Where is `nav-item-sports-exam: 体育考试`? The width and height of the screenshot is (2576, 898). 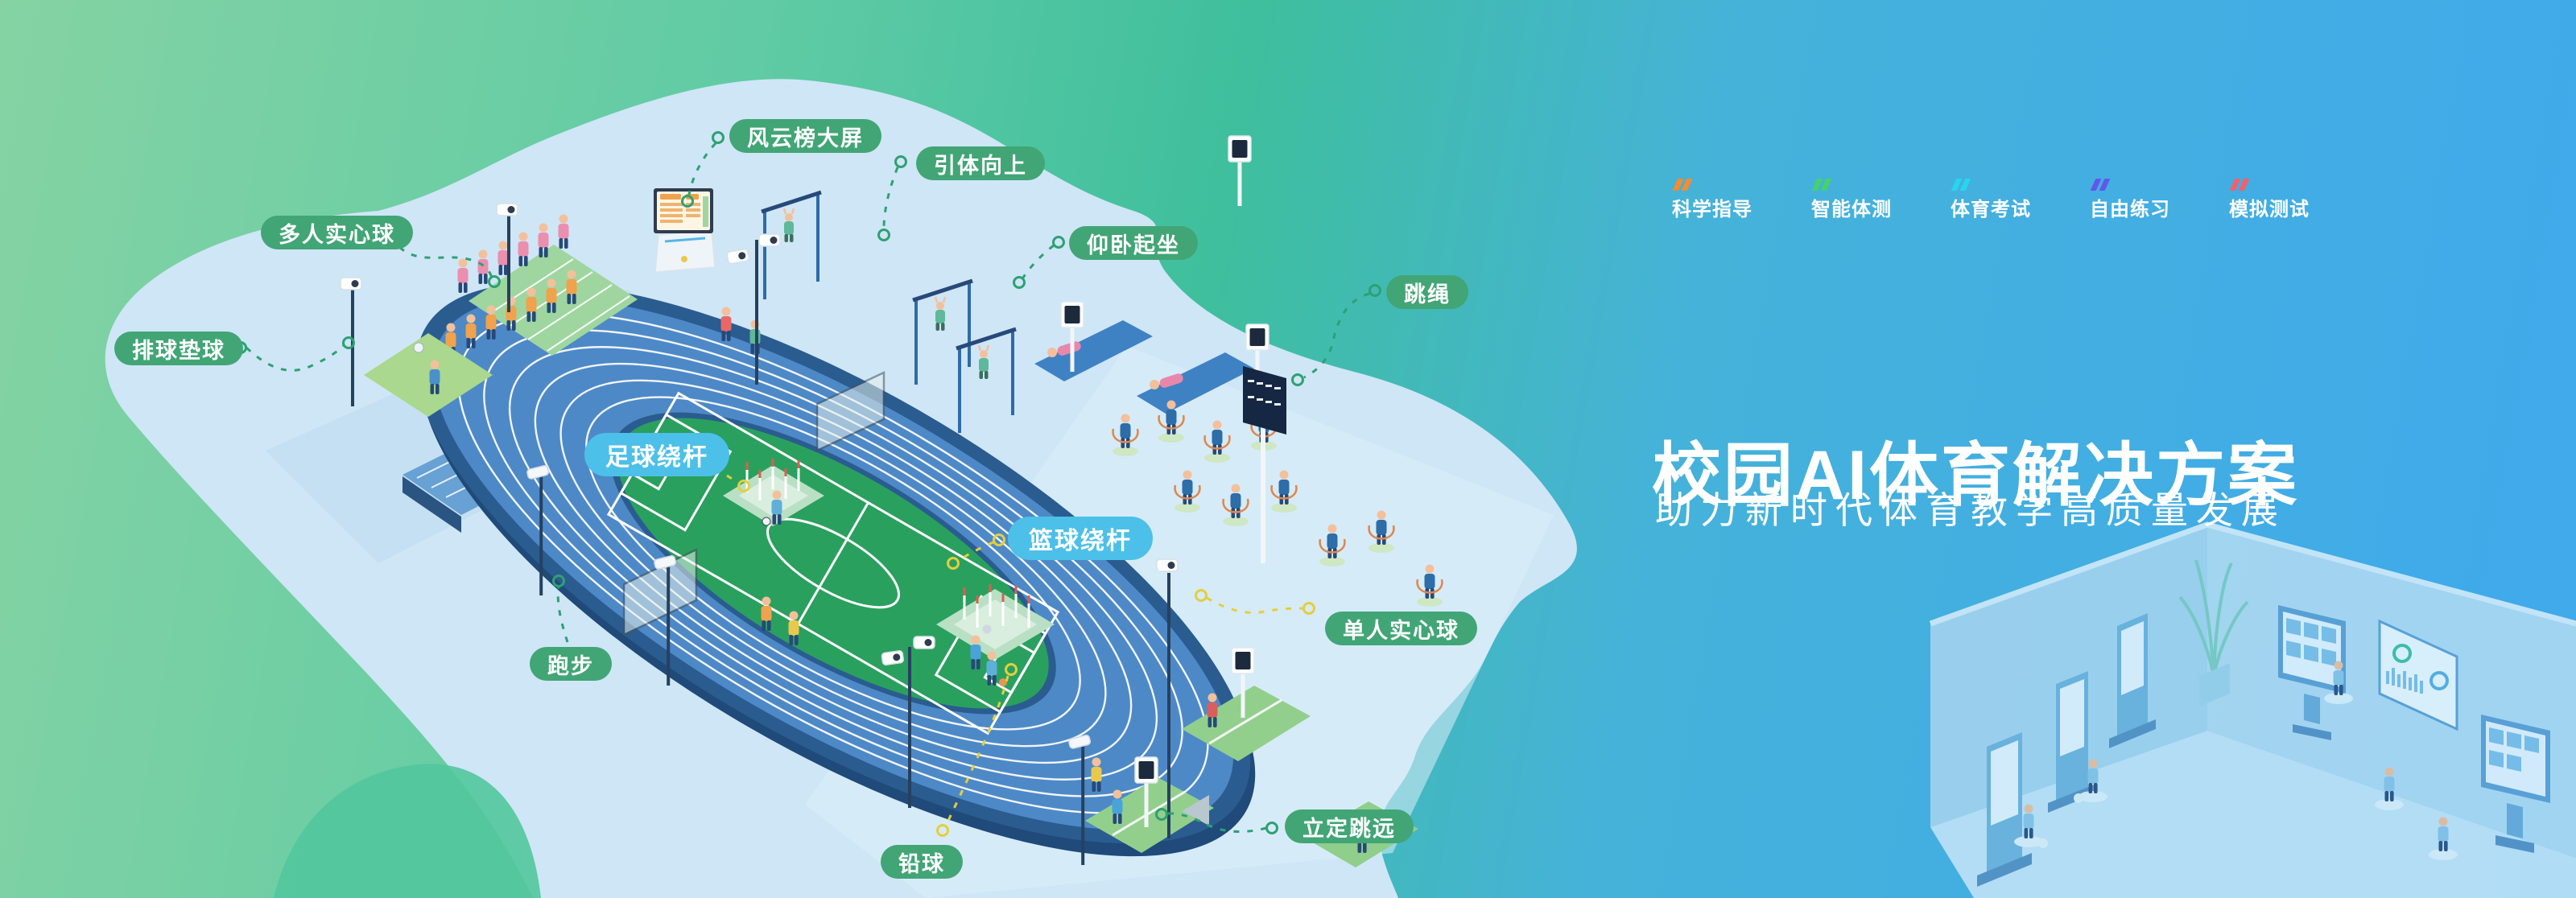
nav-item-sports-exam: 体育考试 is located at coordinates (2019, 200).